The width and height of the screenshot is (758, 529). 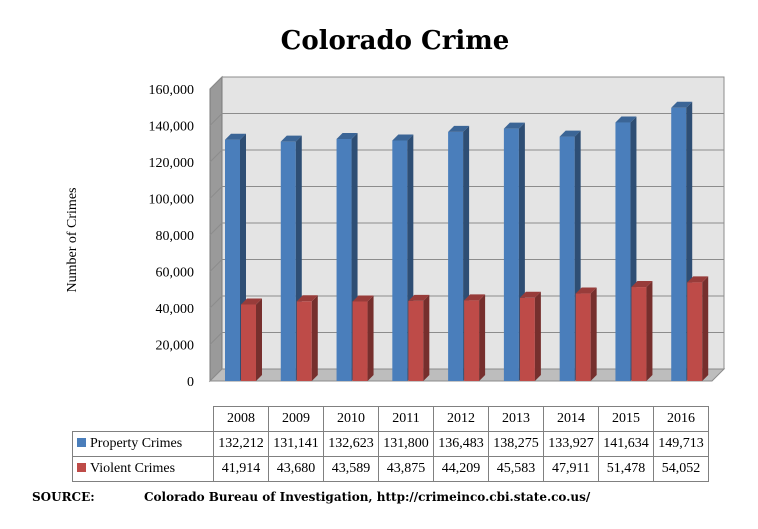 What do you see at coordinates (175, 309) in the screenshot?
I see `y-tick-label: 40,000` at bounding box center [175, 309].